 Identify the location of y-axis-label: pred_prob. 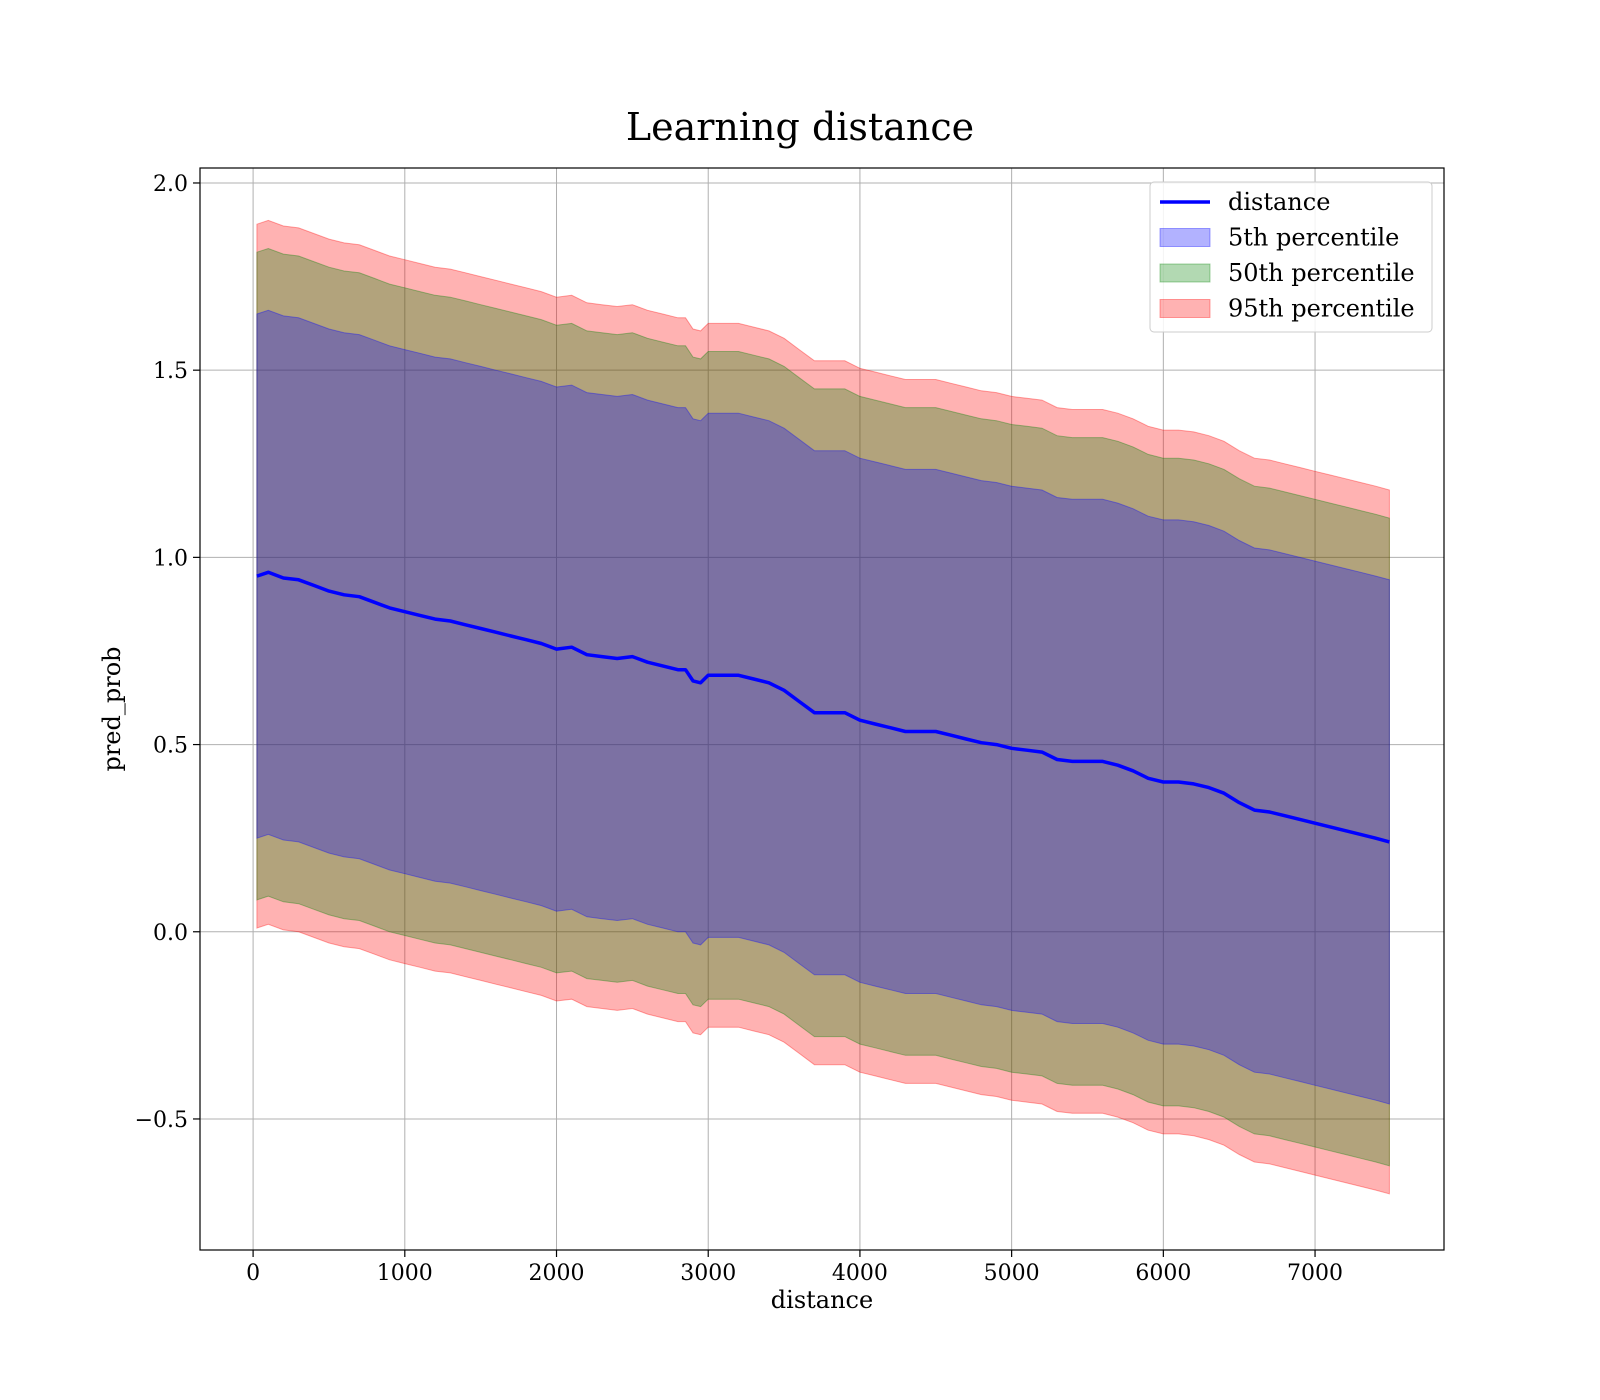
(112, 708).